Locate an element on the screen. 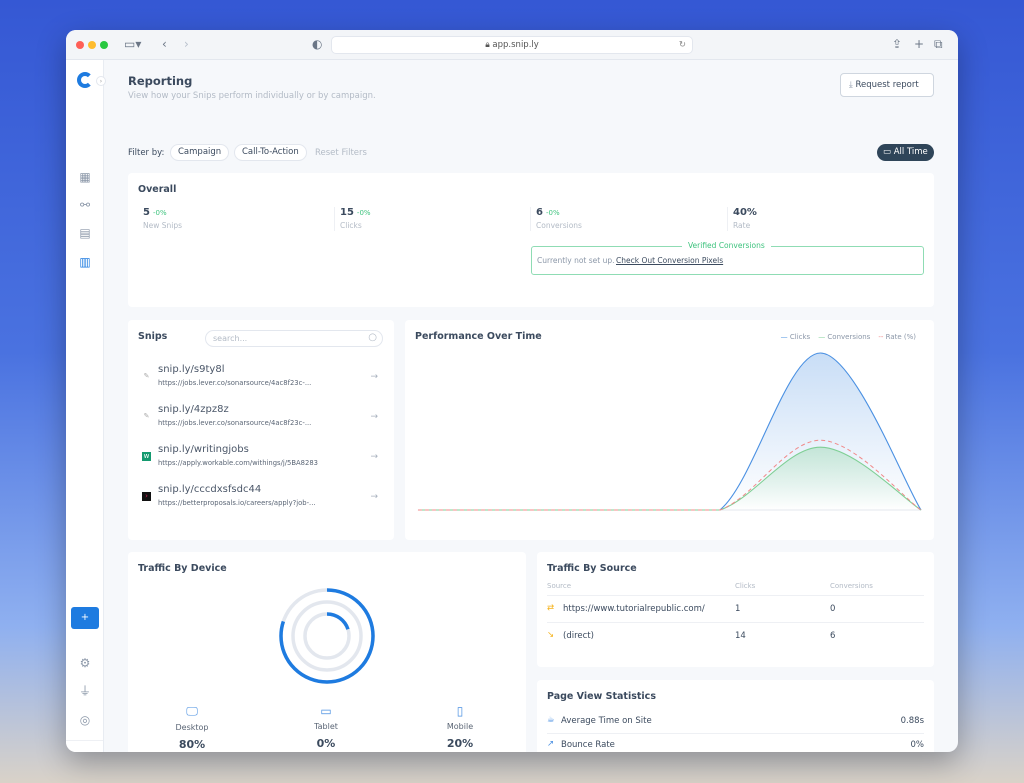 This screenshot has width=1024, height=783. device-title: Traffic By Device is located at coordinates (182, 568).